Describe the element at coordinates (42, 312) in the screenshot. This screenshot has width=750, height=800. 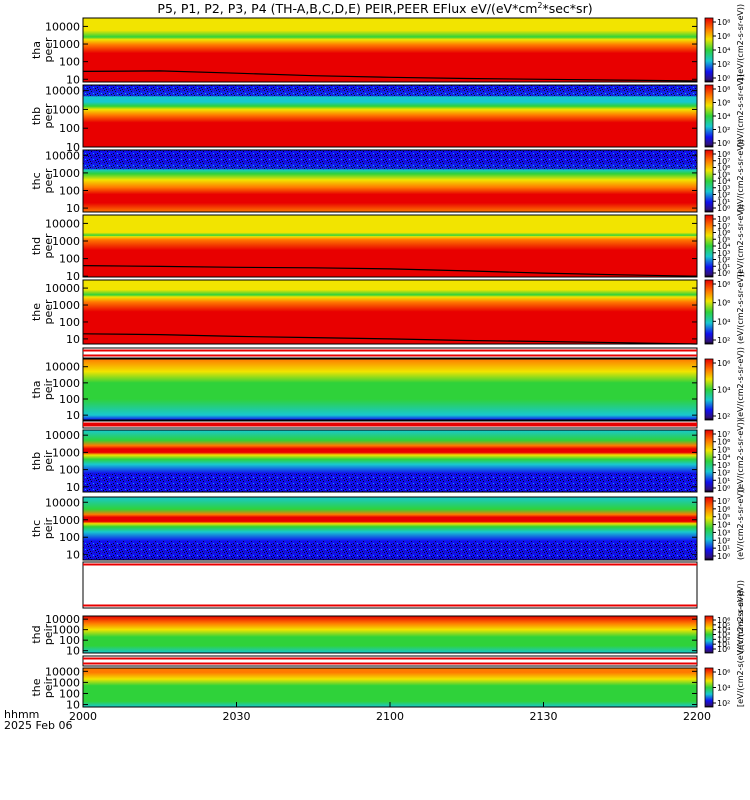
I see `y-axis-label: thepeer` at that location.